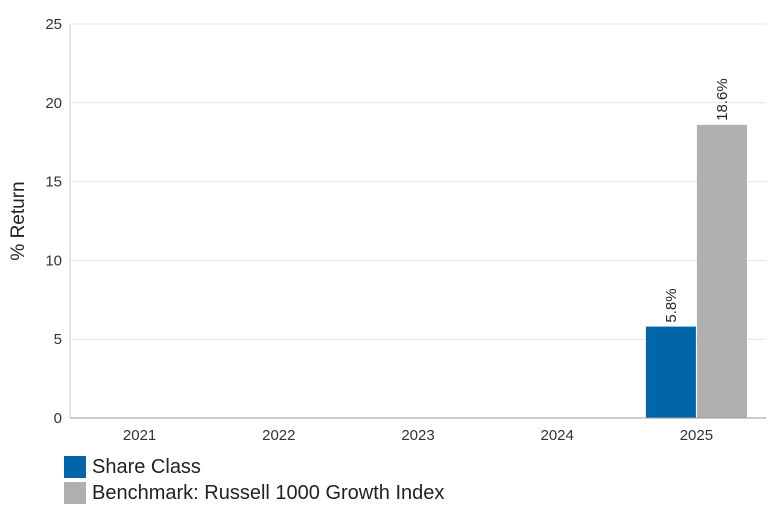 The image size is (772, 506). I want to click on bars, so click(696, 271).